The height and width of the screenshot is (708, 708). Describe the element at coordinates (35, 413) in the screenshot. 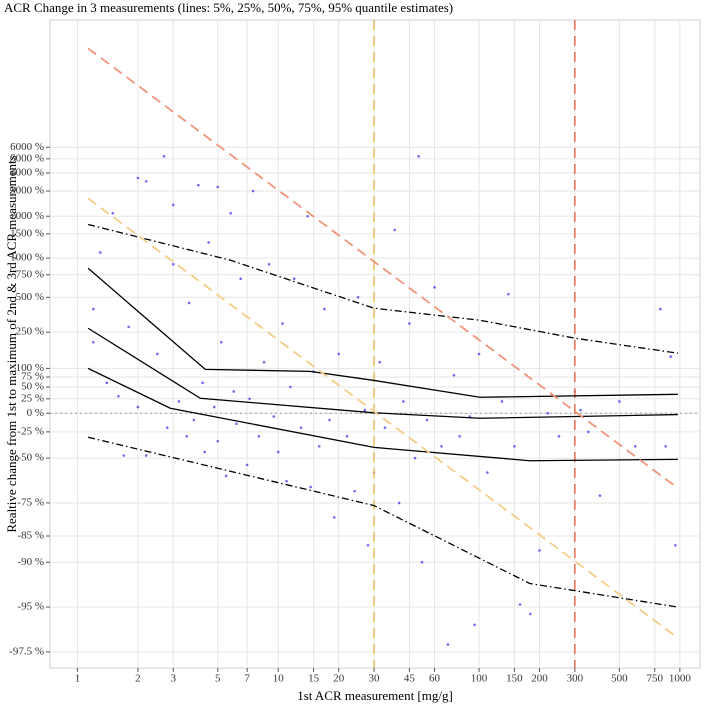

I see `y-tick-label: 0 %` at that location.